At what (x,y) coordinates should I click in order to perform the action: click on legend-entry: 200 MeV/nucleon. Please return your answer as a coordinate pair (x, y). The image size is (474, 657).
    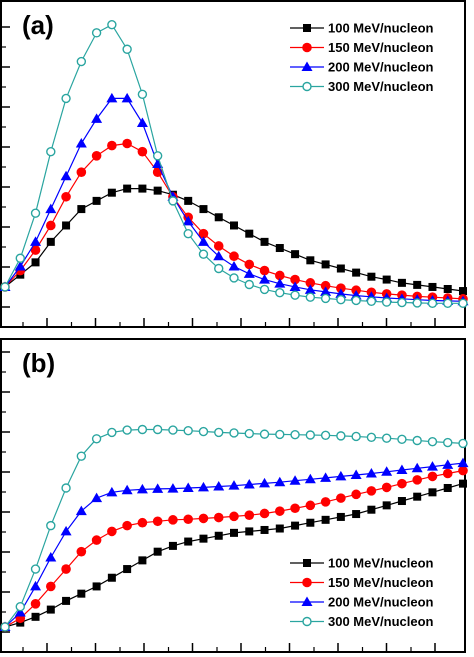
    Looking at the image, I should click on (362, 602).